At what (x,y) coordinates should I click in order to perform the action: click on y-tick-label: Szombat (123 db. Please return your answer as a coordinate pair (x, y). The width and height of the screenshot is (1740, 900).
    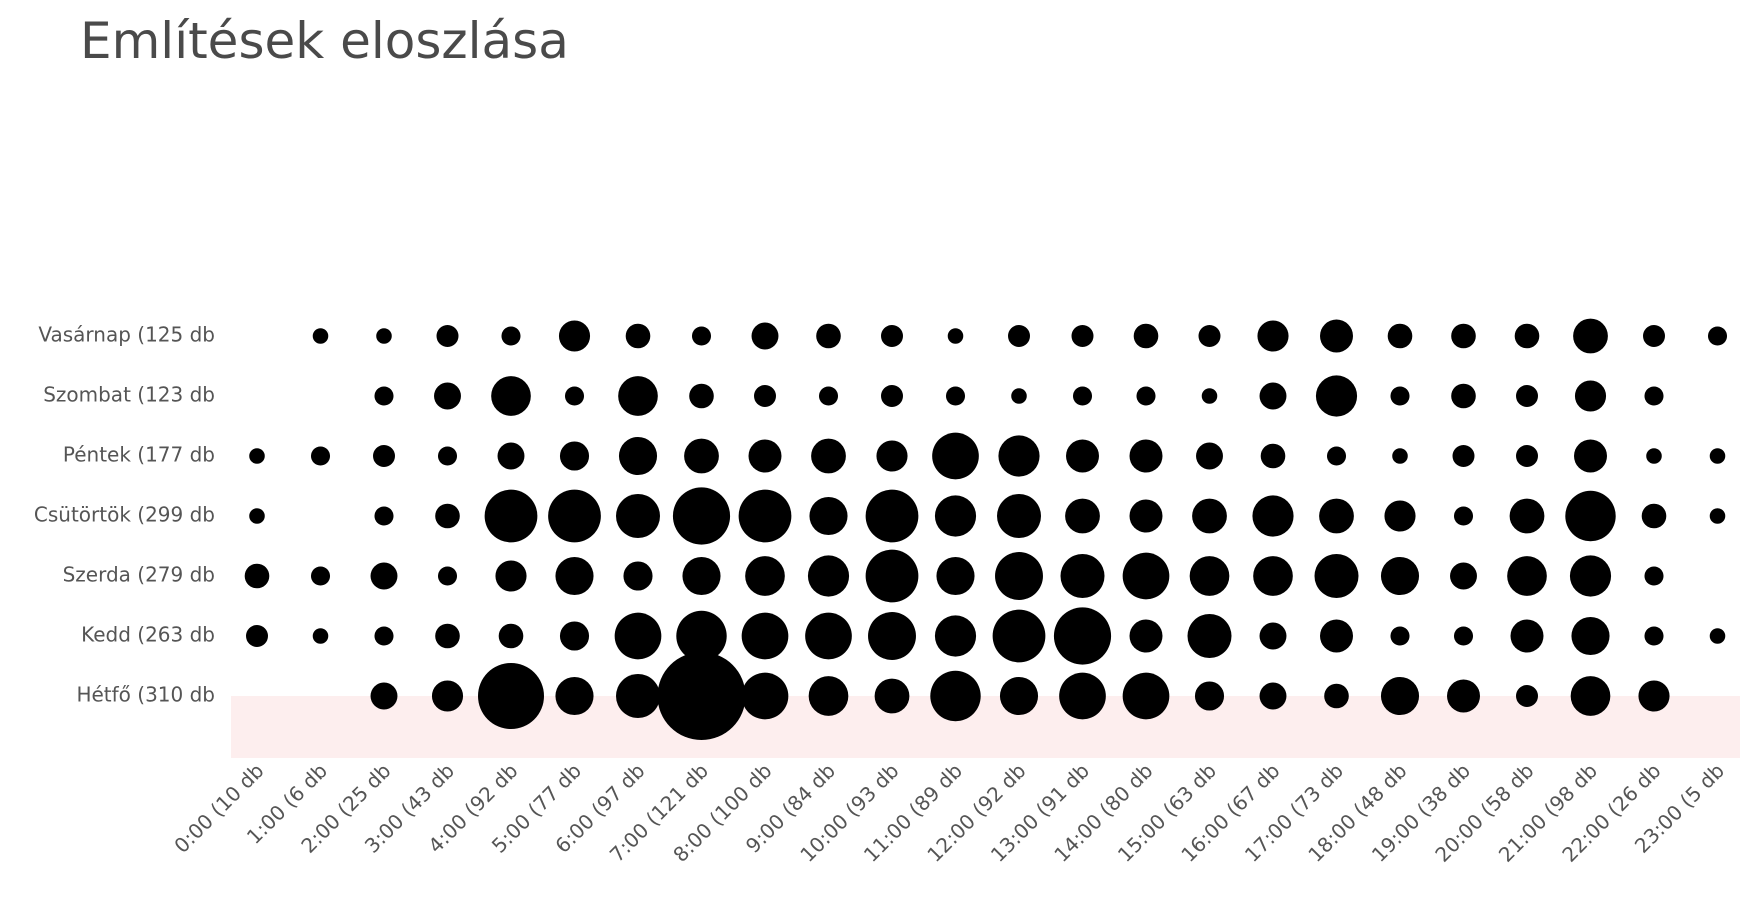
    Looking at the image, I should click on (129, 395).